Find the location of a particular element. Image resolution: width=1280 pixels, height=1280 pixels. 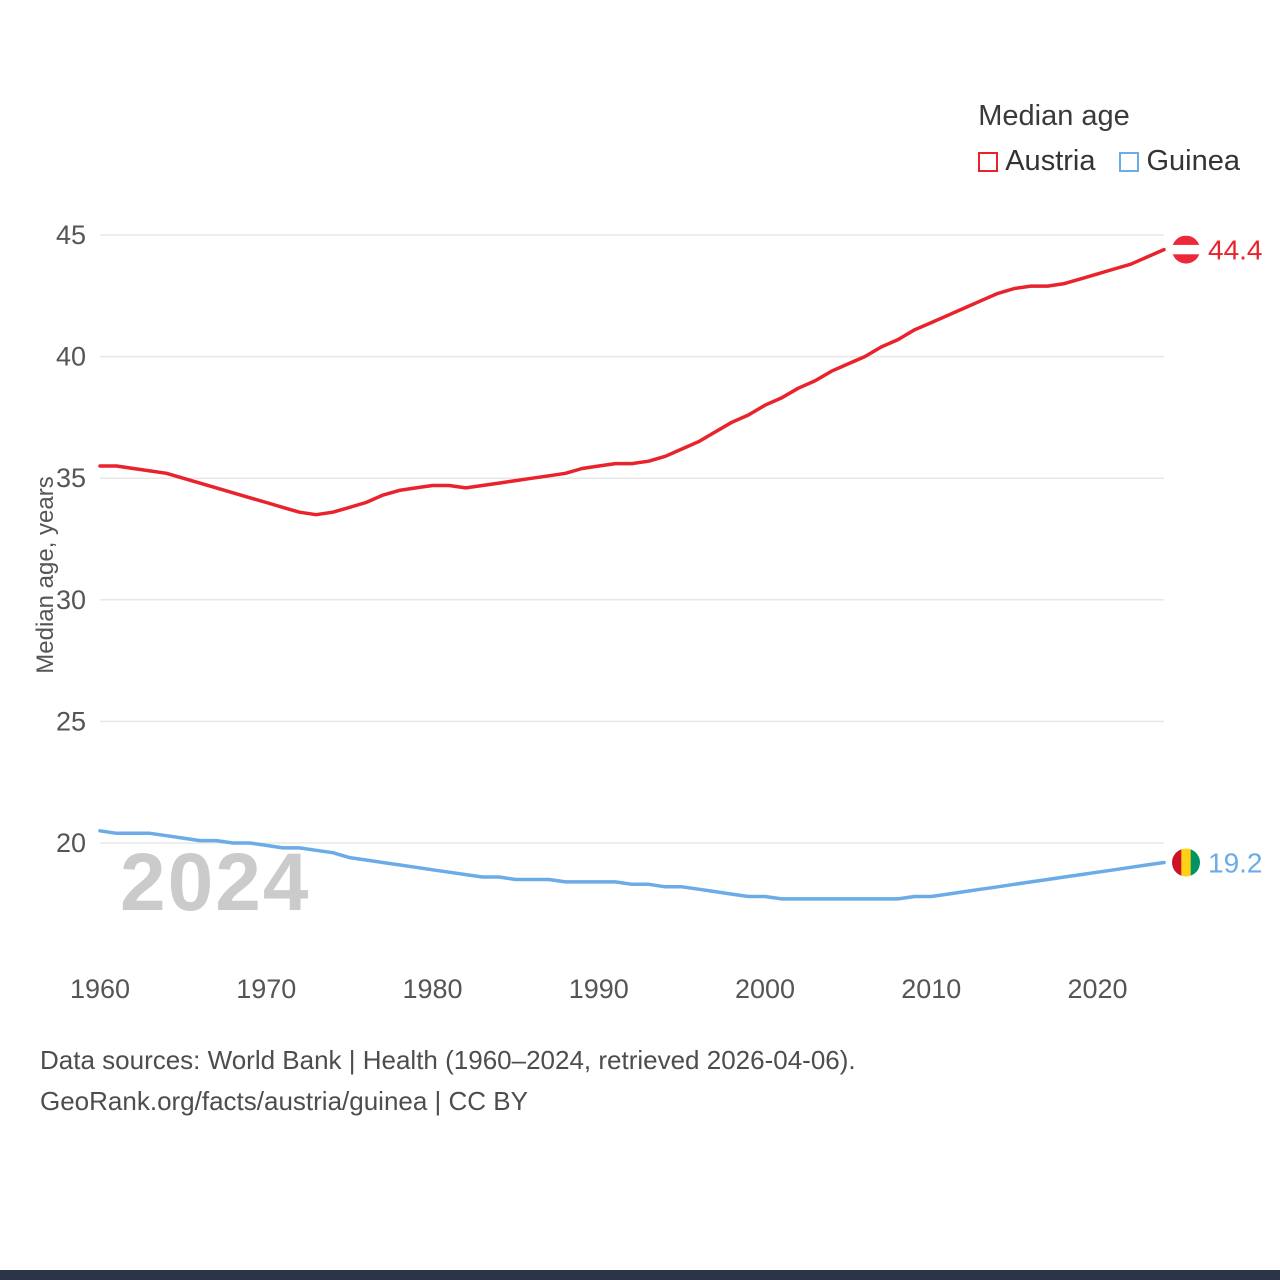

x-tick-label: 1990 is located at coordinates (599, 989).